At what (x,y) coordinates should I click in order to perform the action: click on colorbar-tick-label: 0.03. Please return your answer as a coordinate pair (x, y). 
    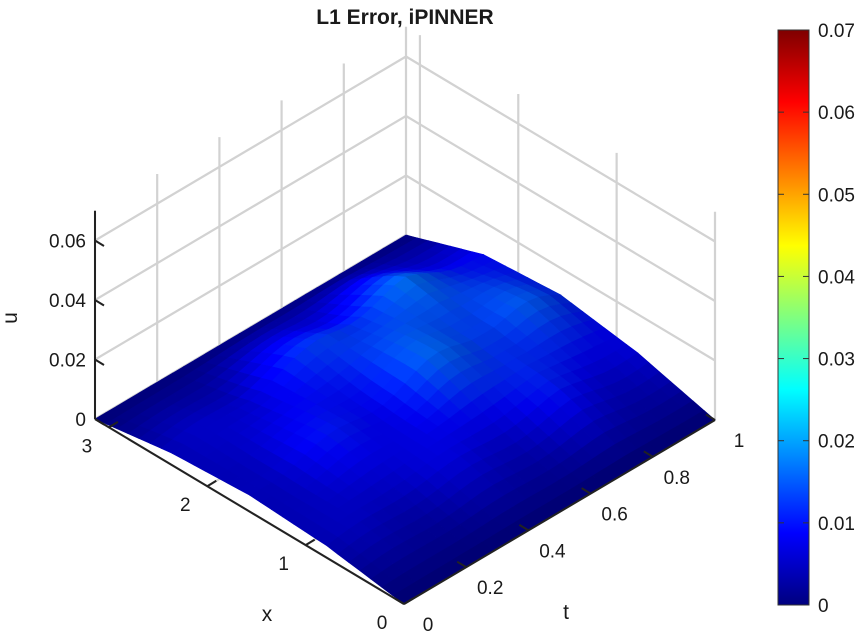
    Looking at the image, I should click on (836, 360).